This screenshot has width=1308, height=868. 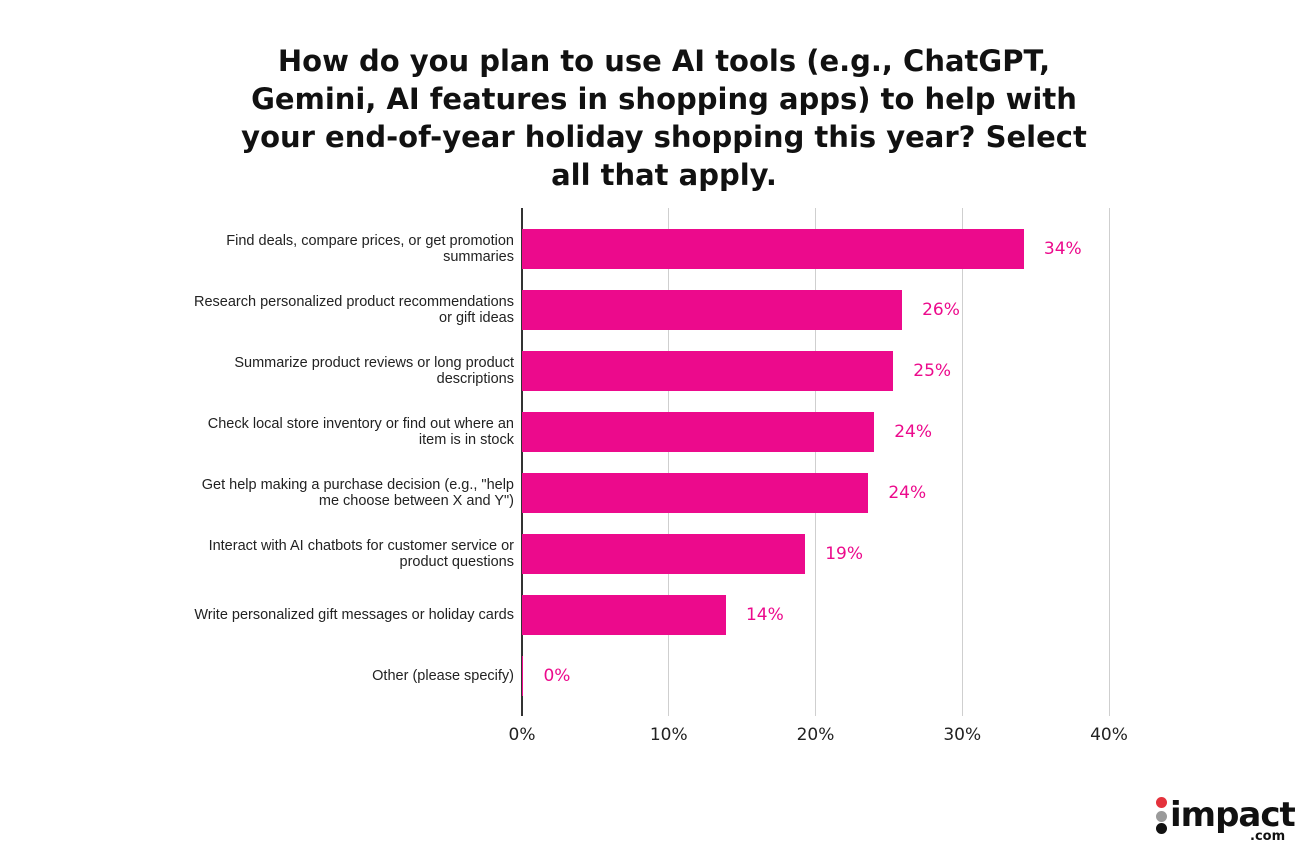 I want to click on x-tick-label: 10%, so click(x=668, y=735).